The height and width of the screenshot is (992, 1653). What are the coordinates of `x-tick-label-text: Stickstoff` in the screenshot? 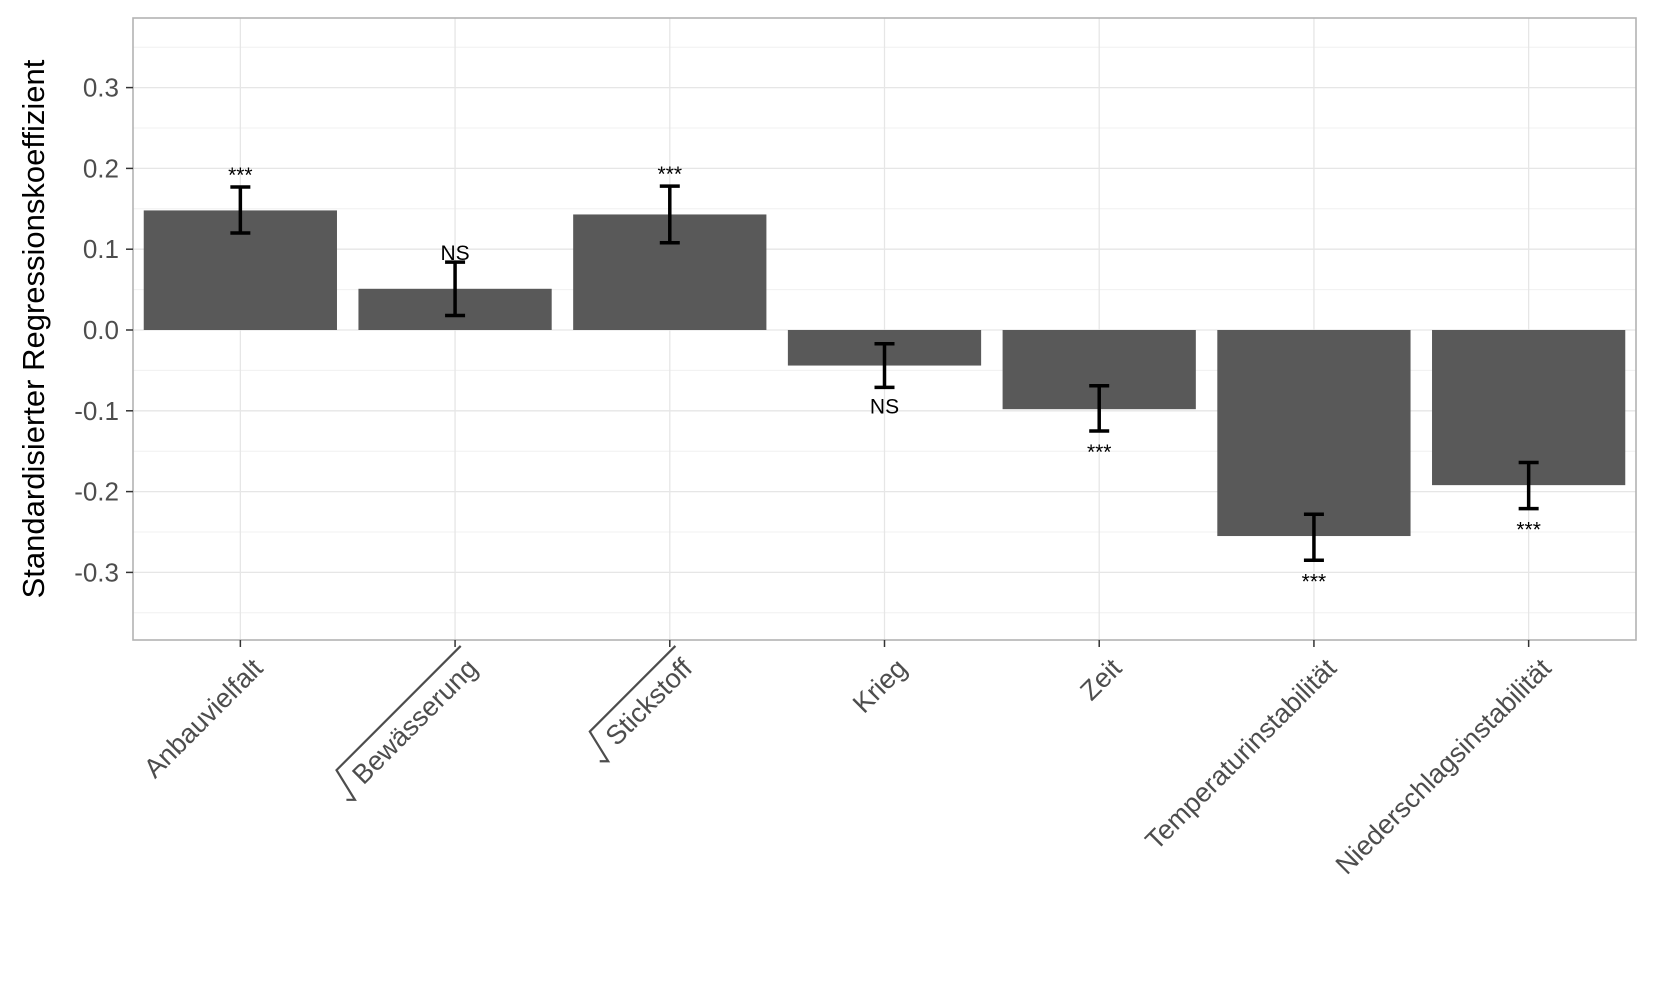 It's located at (649, 702).